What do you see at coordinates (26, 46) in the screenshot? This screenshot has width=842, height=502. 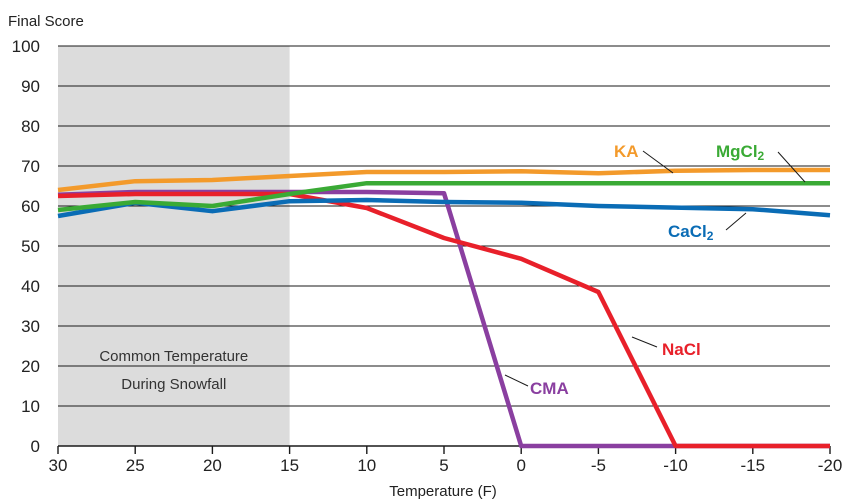 I see `y-tick-100: 100` at bounding box center [26, 46].